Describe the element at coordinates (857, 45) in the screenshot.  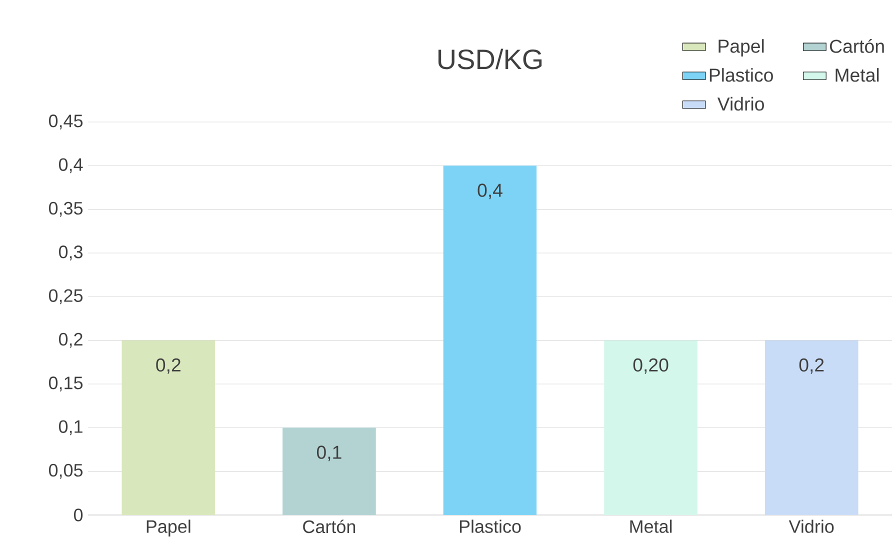
I see `legend-label: Cartón` at that location.